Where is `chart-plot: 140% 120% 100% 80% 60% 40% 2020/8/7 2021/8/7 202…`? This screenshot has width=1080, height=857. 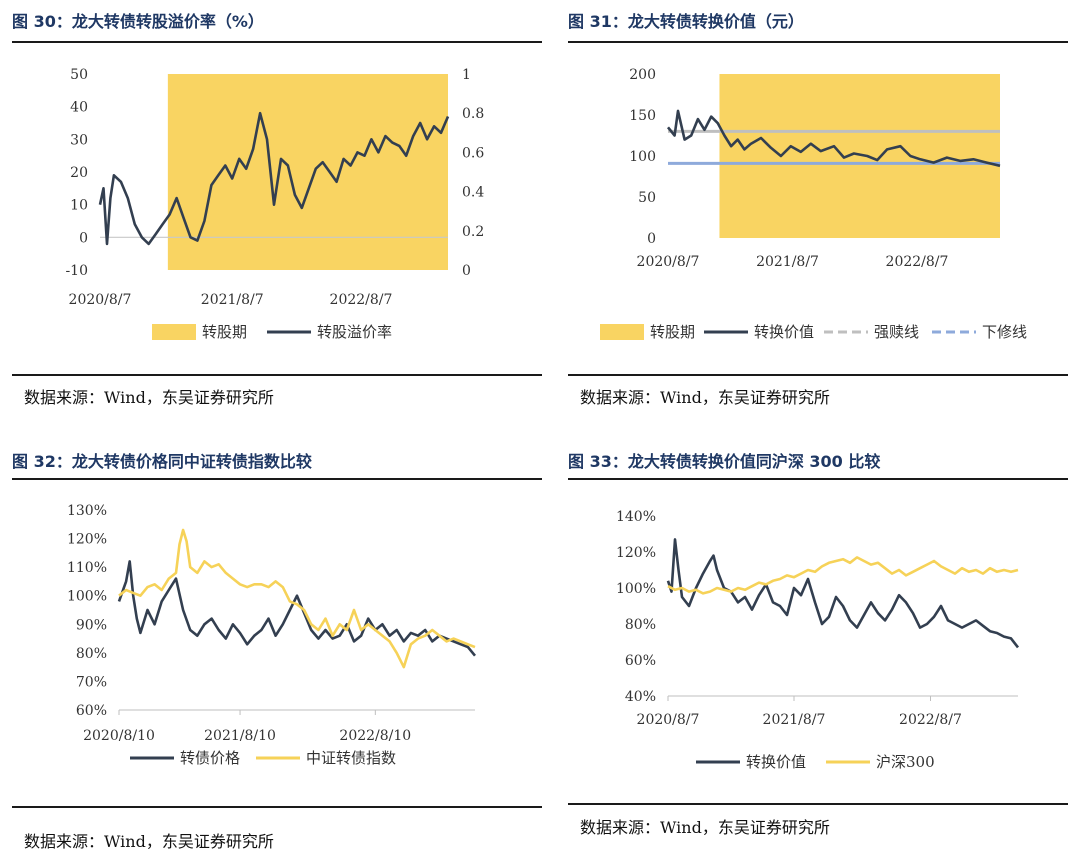
chart-plot: 140% 120% 100% 80% 60% 40% 2020/8/7 2021/8/7 202… is located at coordinates (818, 640).